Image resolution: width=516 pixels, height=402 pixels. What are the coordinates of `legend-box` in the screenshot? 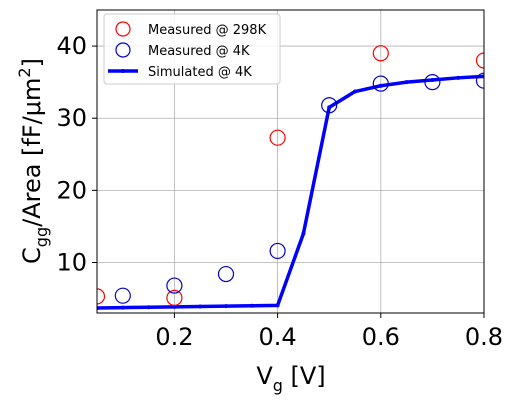 It's located at (192, 49).